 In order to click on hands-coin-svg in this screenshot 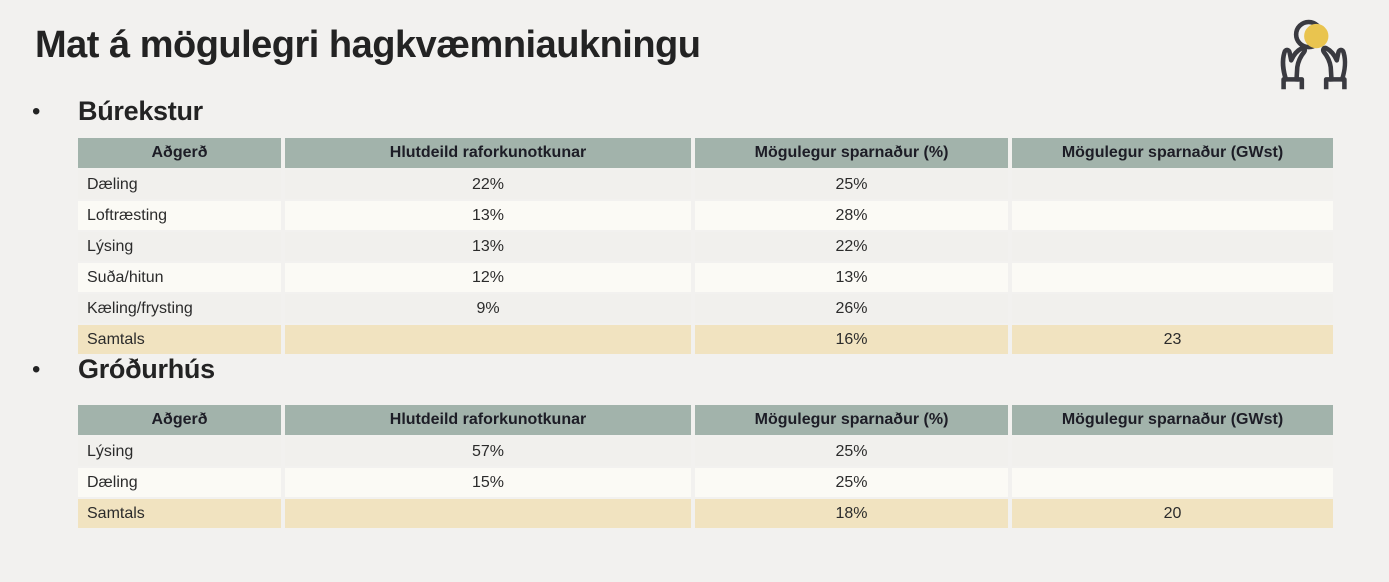, I will do `click(1314, 54)`.